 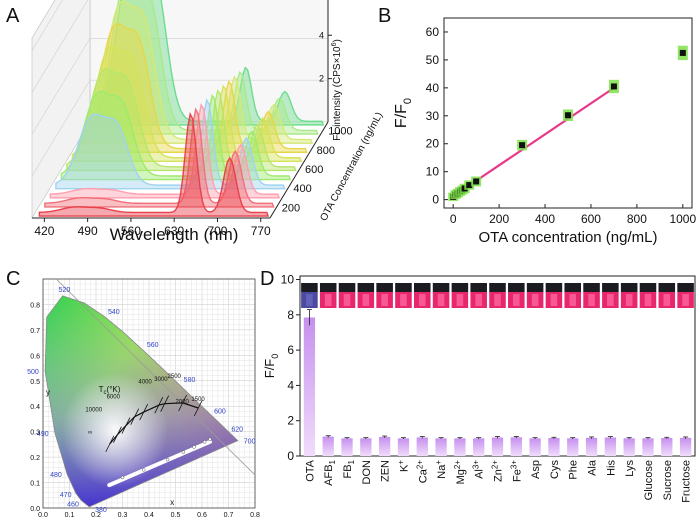 What do you see at coordinates (574, 470) in the screenshot?
I see `panel-d-category-label: Phe` at bounding box center [574, 470].